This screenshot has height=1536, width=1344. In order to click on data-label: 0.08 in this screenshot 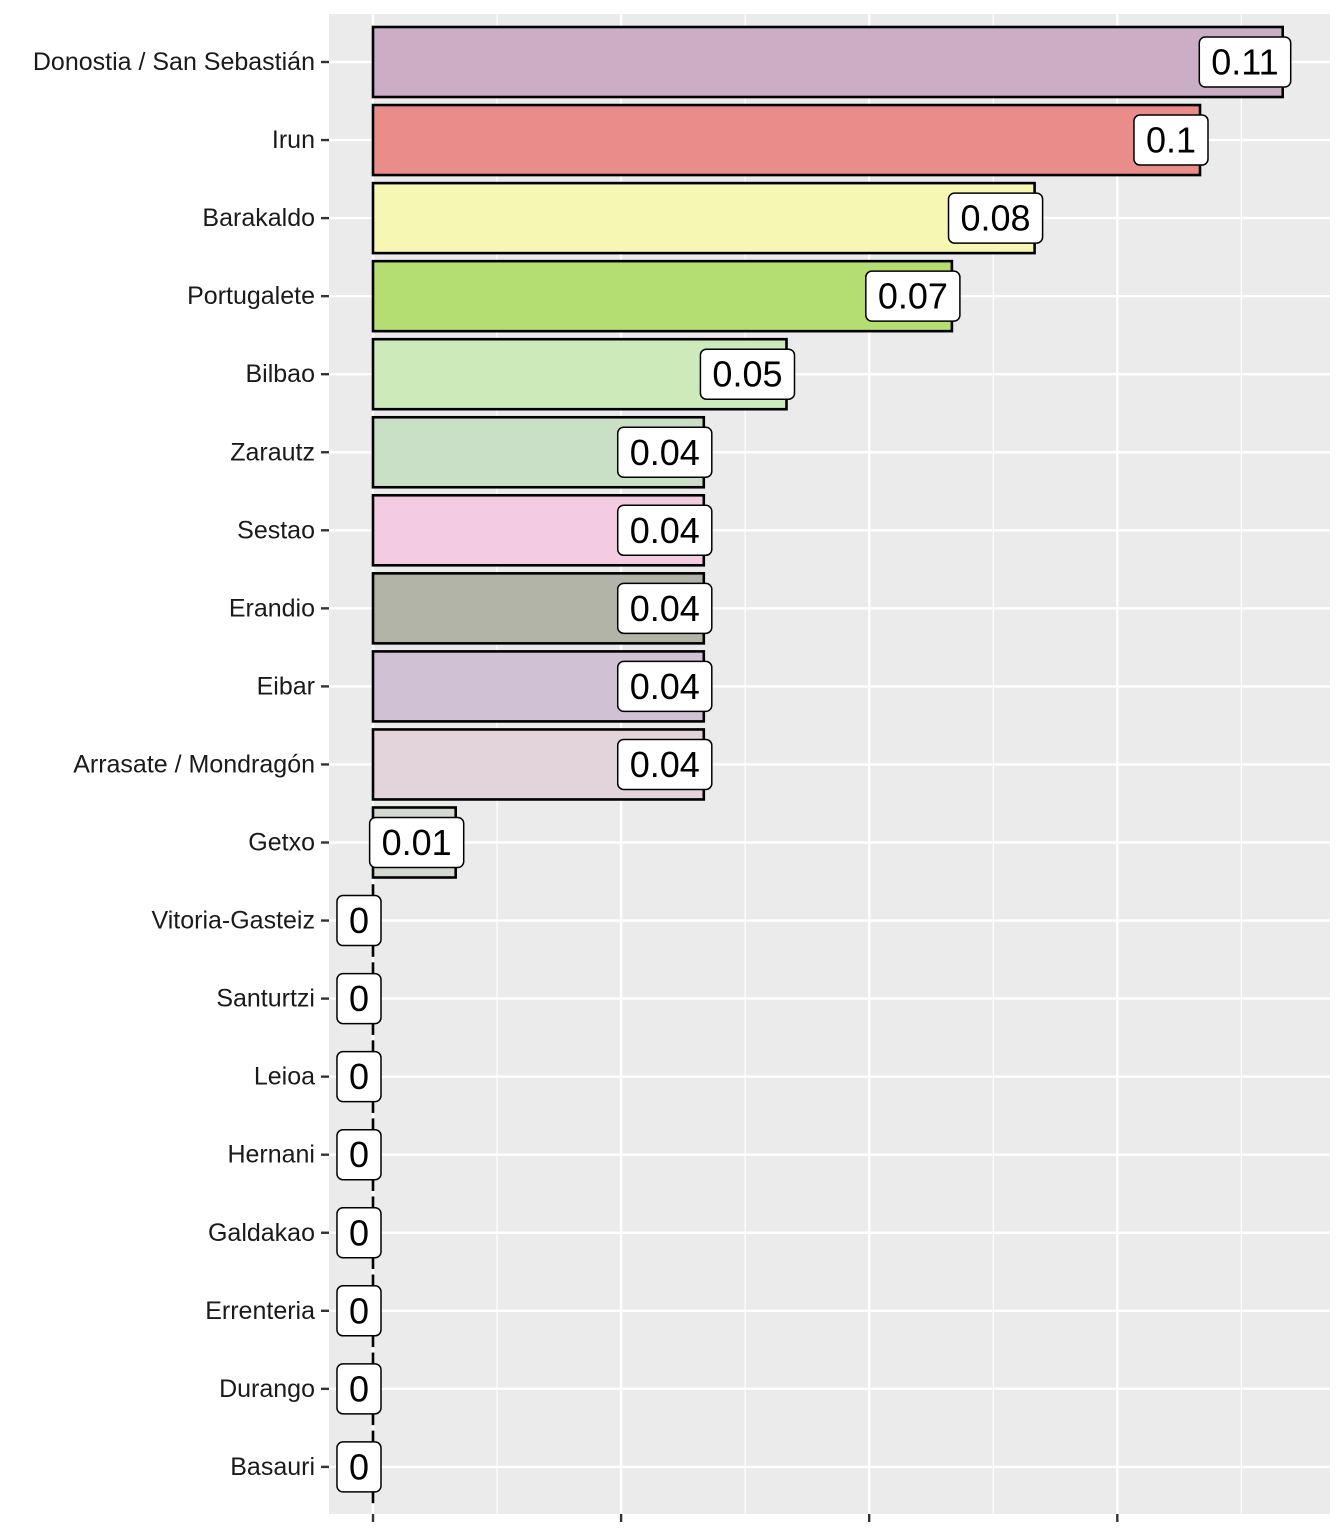, I will do `click(995, 218)`.